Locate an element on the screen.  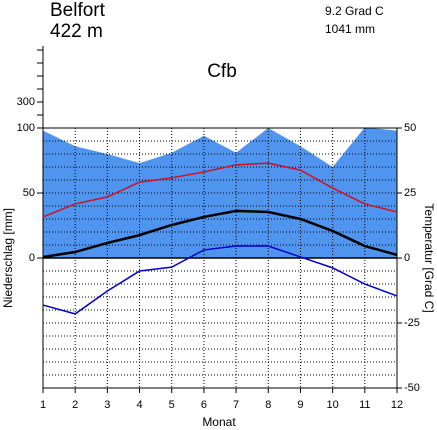
y2-tick-label: 0 is located at coordinates (407, 258).